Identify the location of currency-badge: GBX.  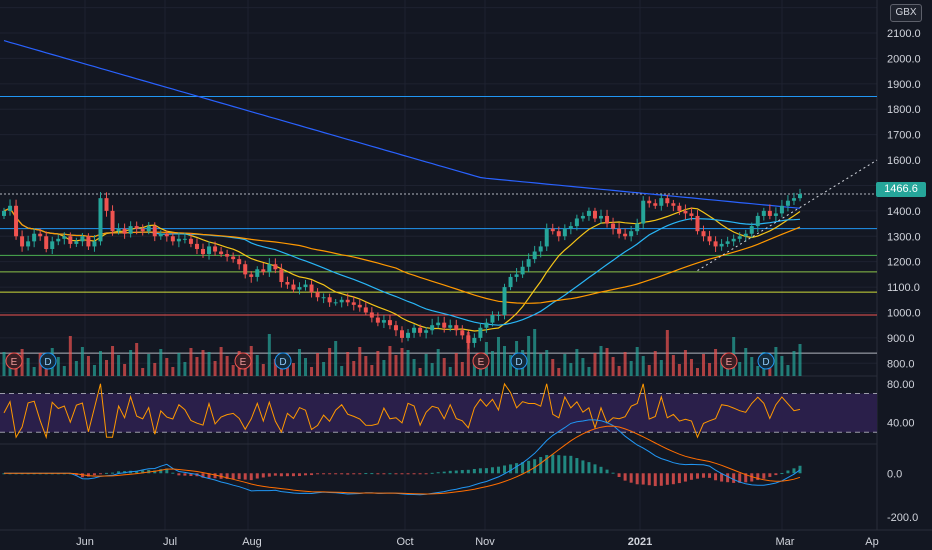
(906, 13).